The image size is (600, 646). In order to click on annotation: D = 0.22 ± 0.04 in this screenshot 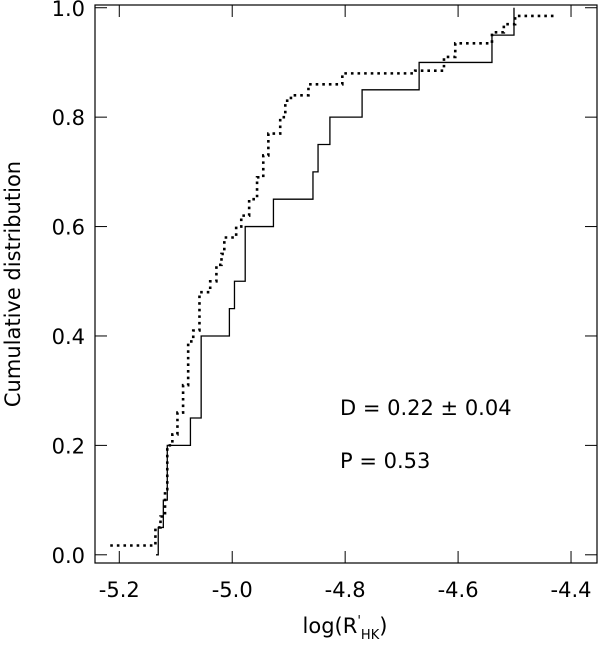, I will do `click(426, 408)`.